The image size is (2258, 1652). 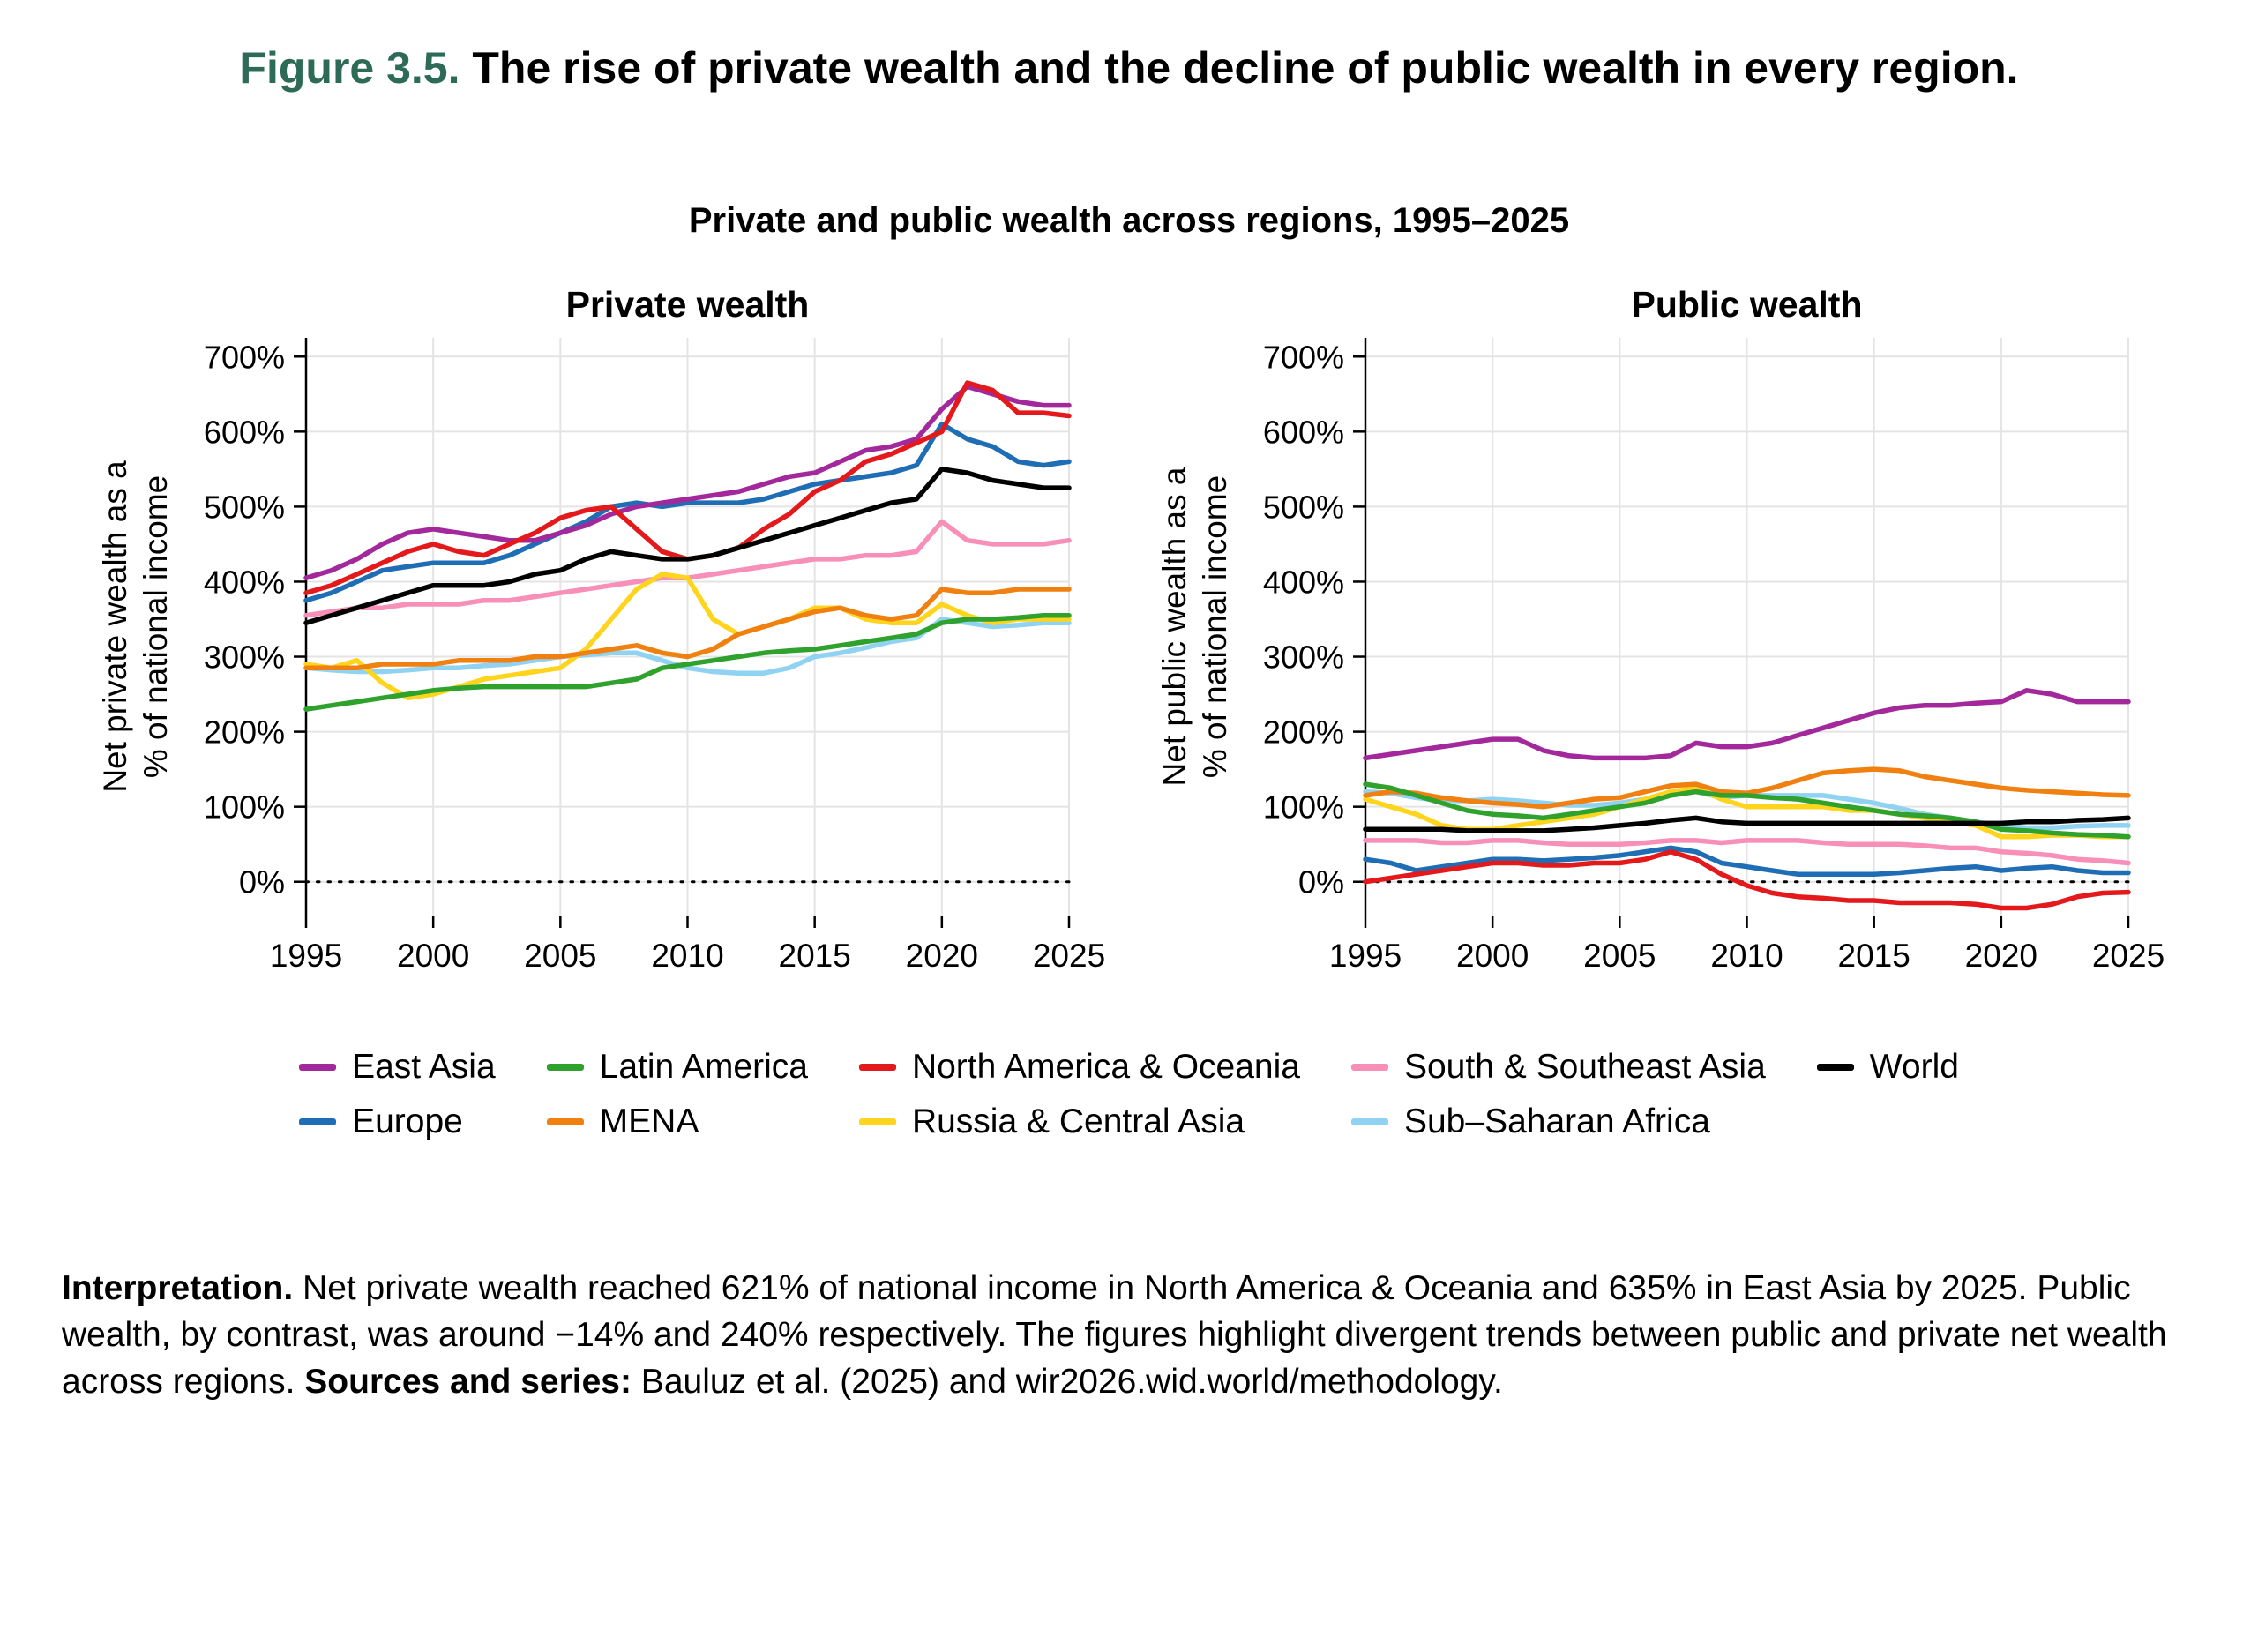 I want to click on legend-item: East Asia, so click(x=398, y=1067).